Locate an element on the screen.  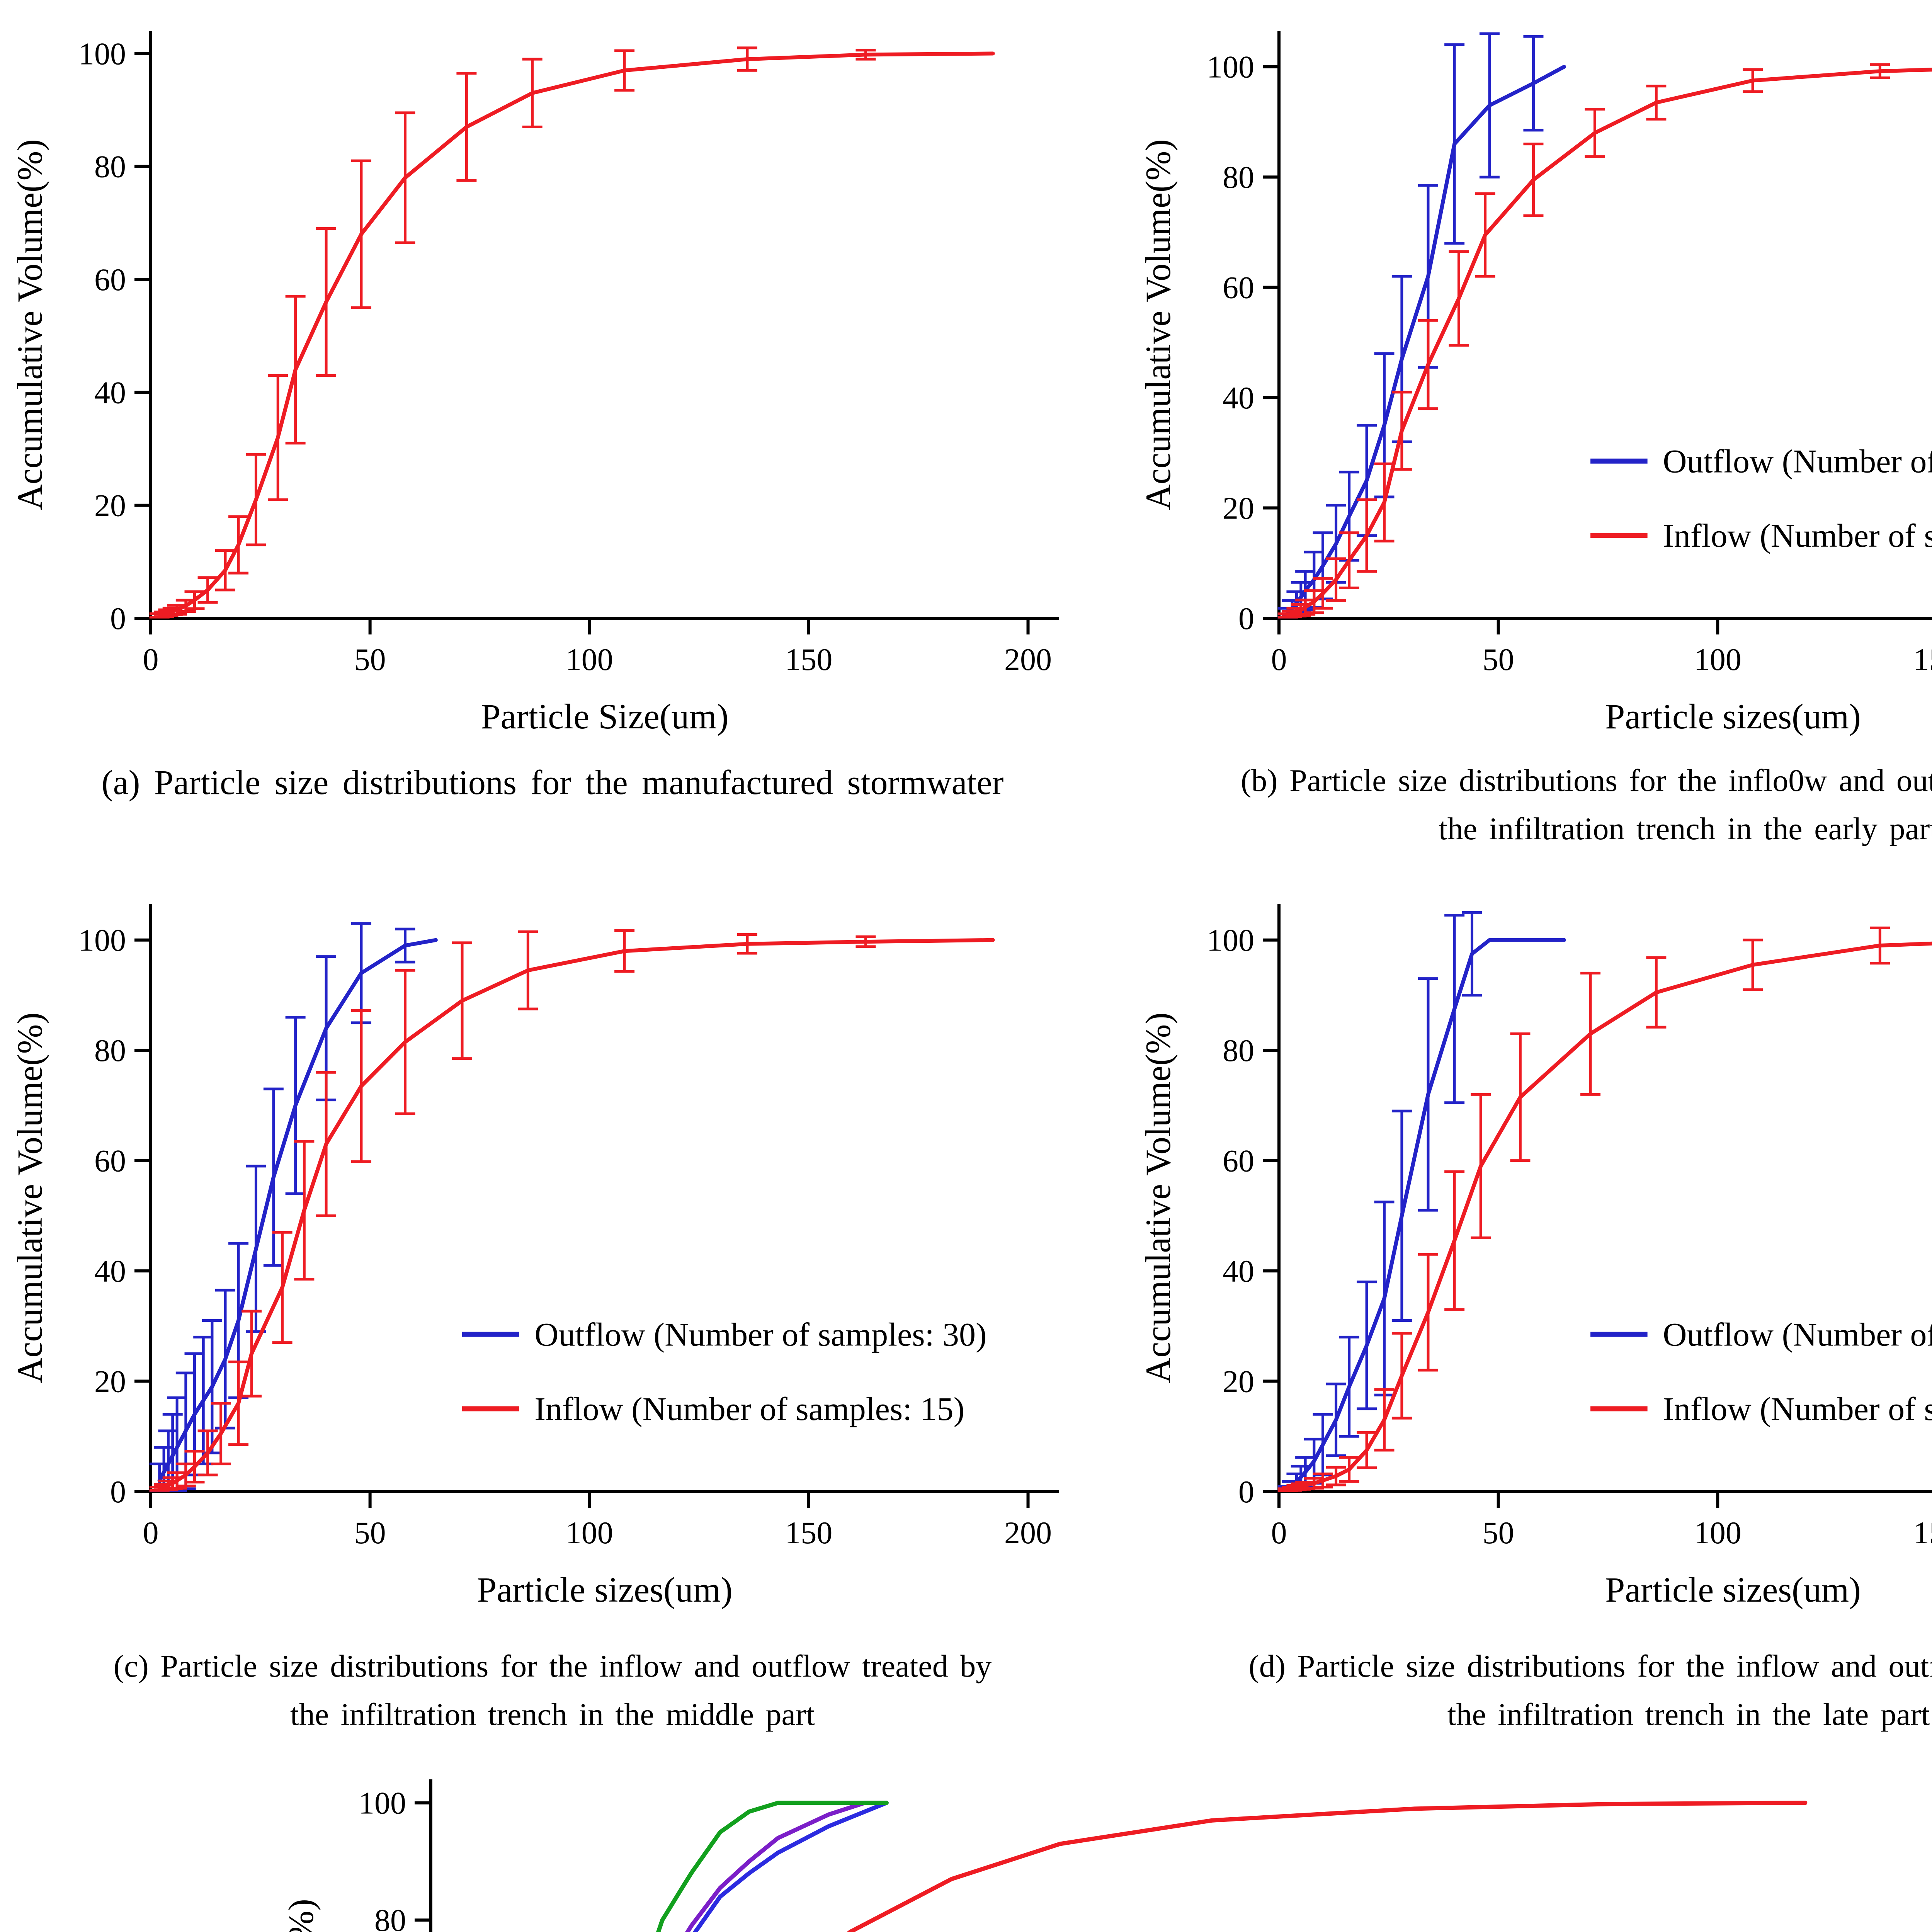
caption-line: the infiltration trench in the late part is located at coordinates (1688, 1714).